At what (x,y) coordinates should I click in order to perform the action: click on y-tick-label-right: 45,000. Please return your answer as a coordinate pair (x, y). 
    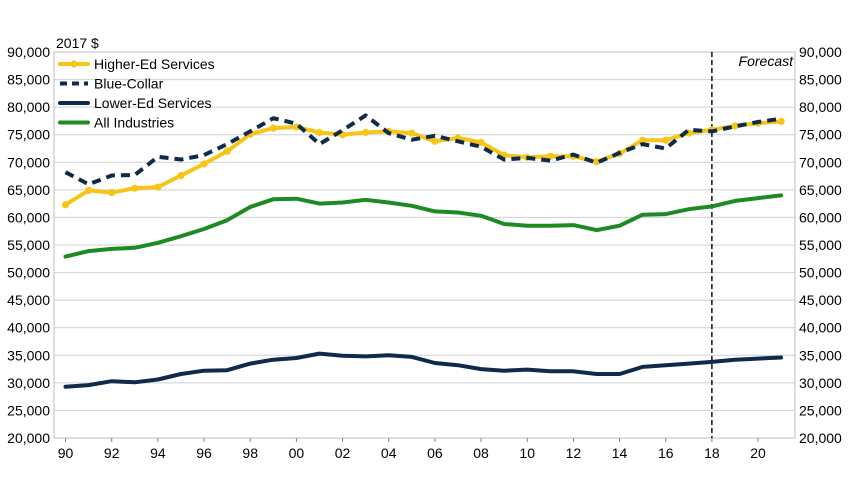
    Looking at the image, I should click on (820, 300).